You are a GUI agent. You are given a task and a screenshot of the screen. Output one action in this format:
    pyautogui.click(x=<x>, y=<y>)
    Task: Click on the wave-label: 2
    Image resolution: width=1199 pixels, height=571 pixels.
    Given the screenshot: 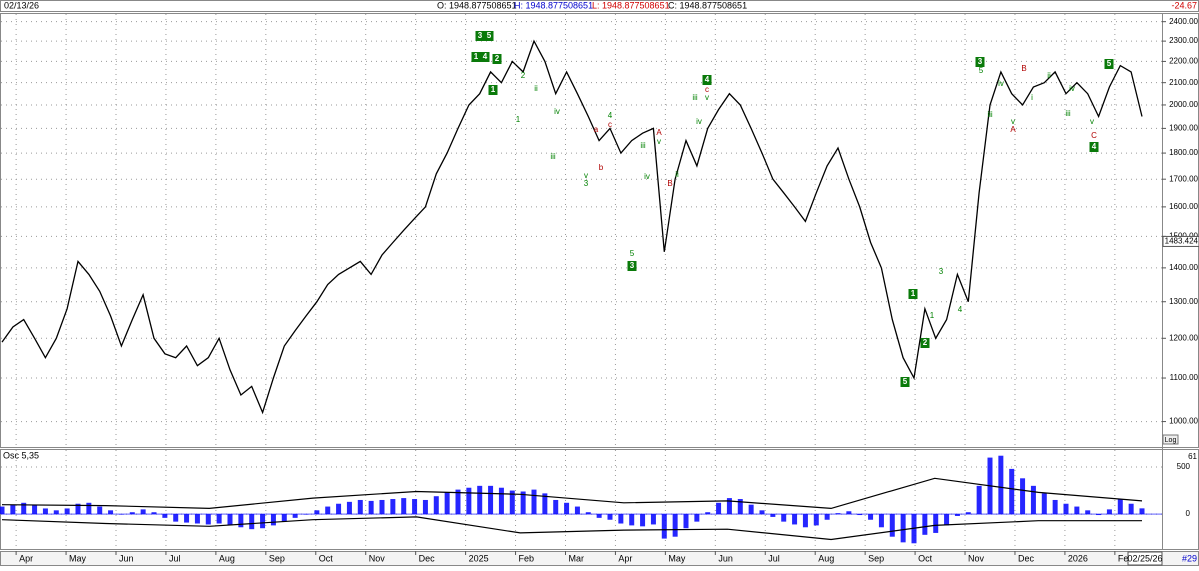 What is the action you would take?
    pyautogui.click(x=925, y=342)
    